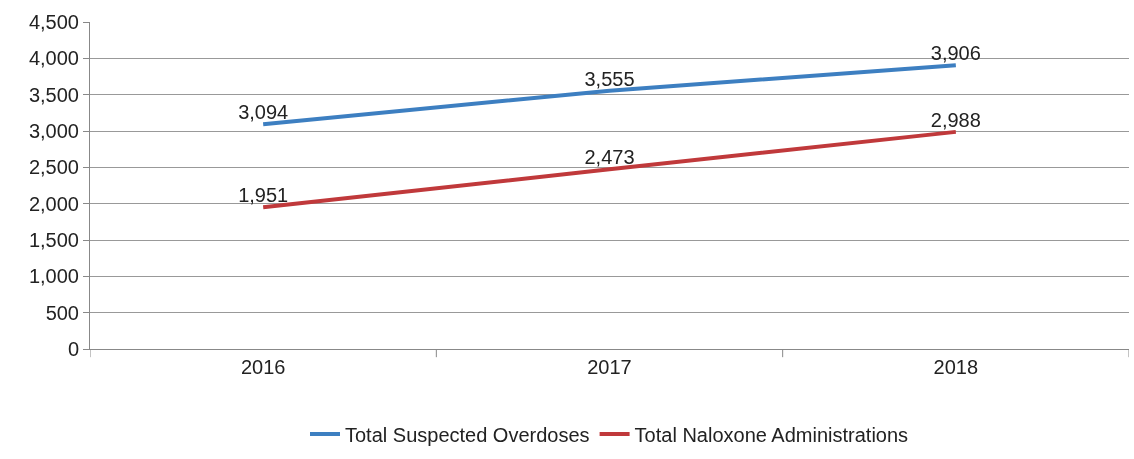 Image resolution: width=1134 pixels, height=459 pixels. What do you see at coordinates (955, 119) in the screenshot?
I see `data-label: 2,988` at bounding box center [955, 119].